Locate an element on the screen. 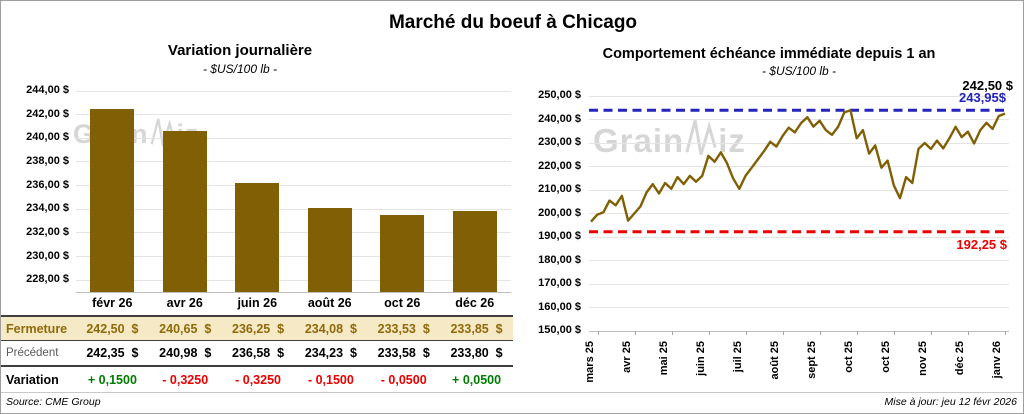 This screenshot has width=1024, height=414. table-cell: 240,98 $ is located at coordinates (185, 353).